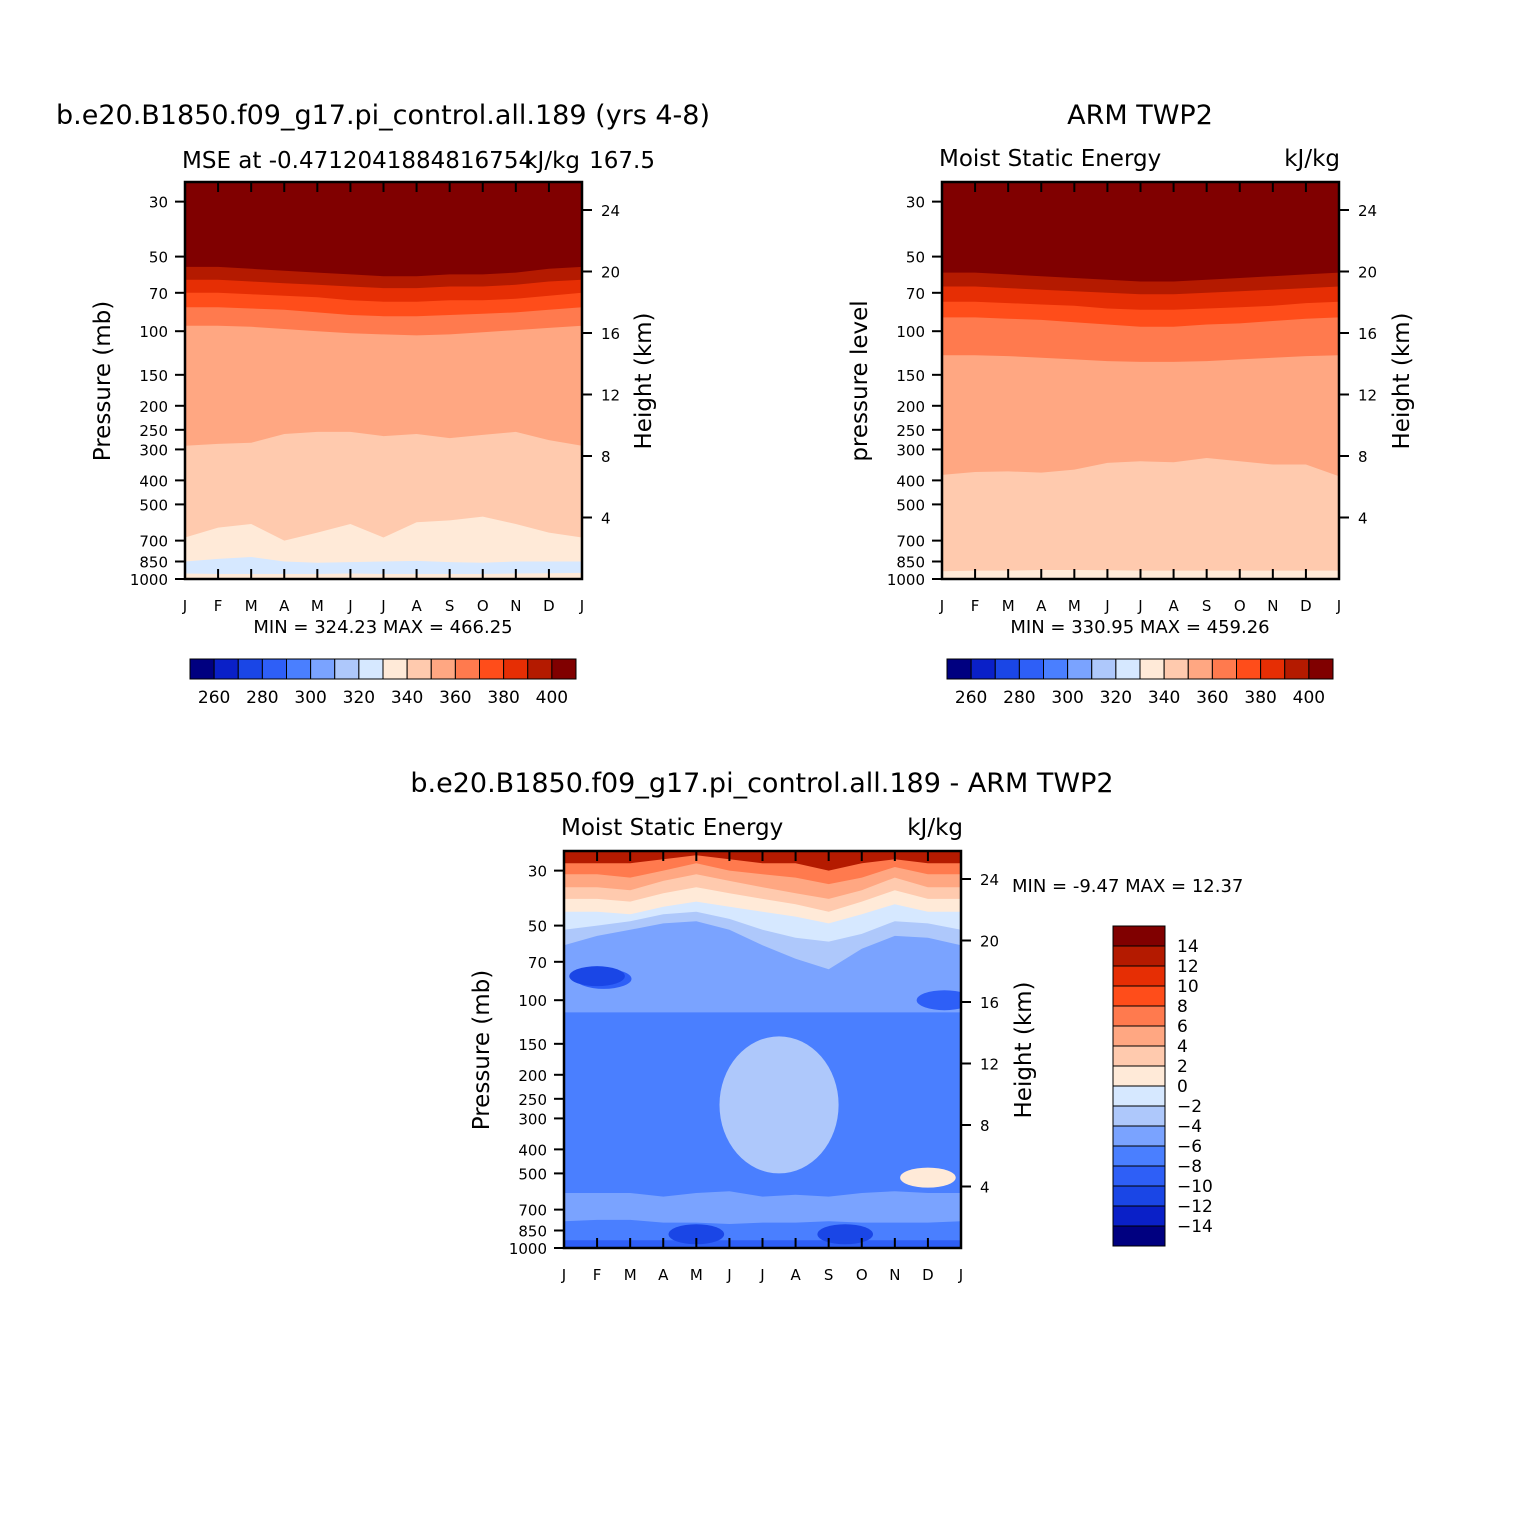  I want to click on colorbar-label: 10, so click(1188, 987).